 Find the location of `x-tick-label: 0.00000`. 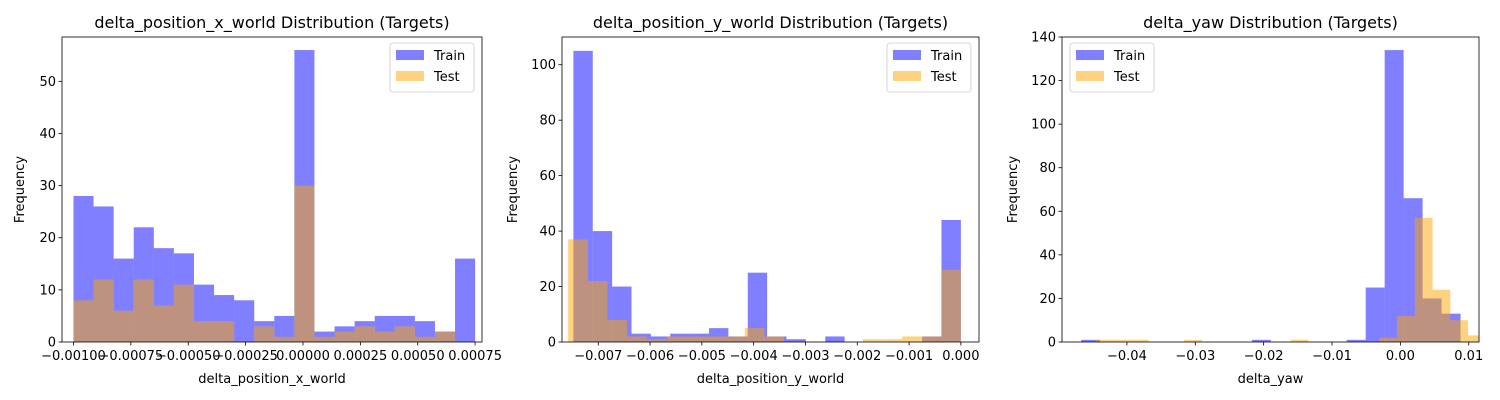

x-tick-label: 0.00000 is located at coordinates (303, 356).